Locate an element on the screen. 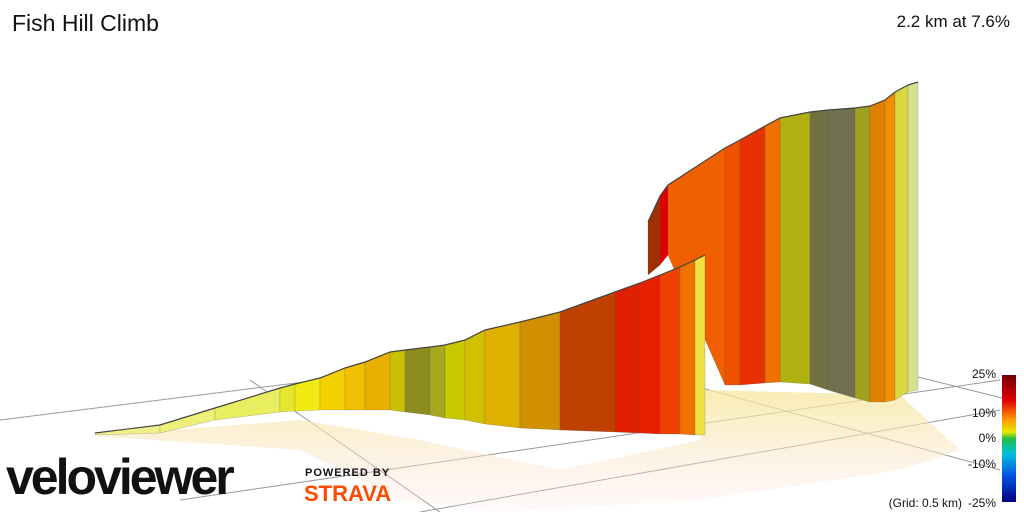 The height and width of the screenshot is (512, 1024). scale-label: 0% is located at coordinates (987, 438).